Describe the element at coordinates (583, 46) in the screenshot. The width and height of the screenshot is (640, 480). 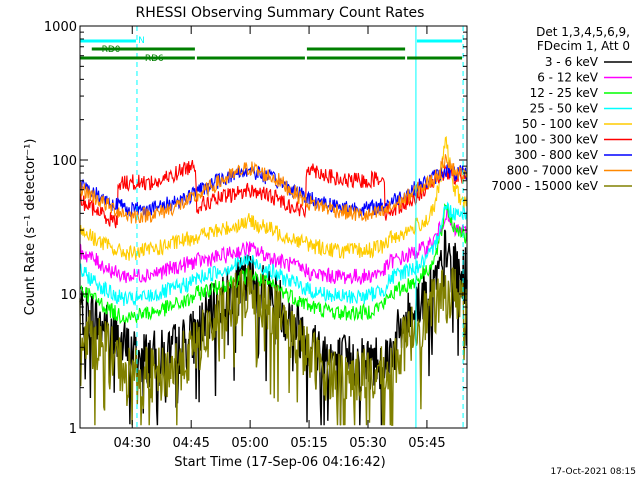
I see `legend-header-line-2: FDecim 1, Att 0` at that location.